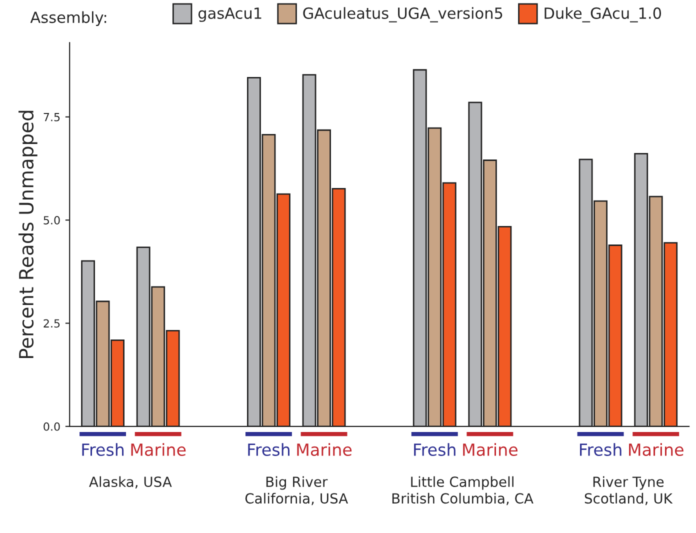 This screenshot has height=533, width=696. Describe the element at coordinates (28, 234) in the screenshot. I see `y-axis-title: Percent Reads Unmapped` at that location.